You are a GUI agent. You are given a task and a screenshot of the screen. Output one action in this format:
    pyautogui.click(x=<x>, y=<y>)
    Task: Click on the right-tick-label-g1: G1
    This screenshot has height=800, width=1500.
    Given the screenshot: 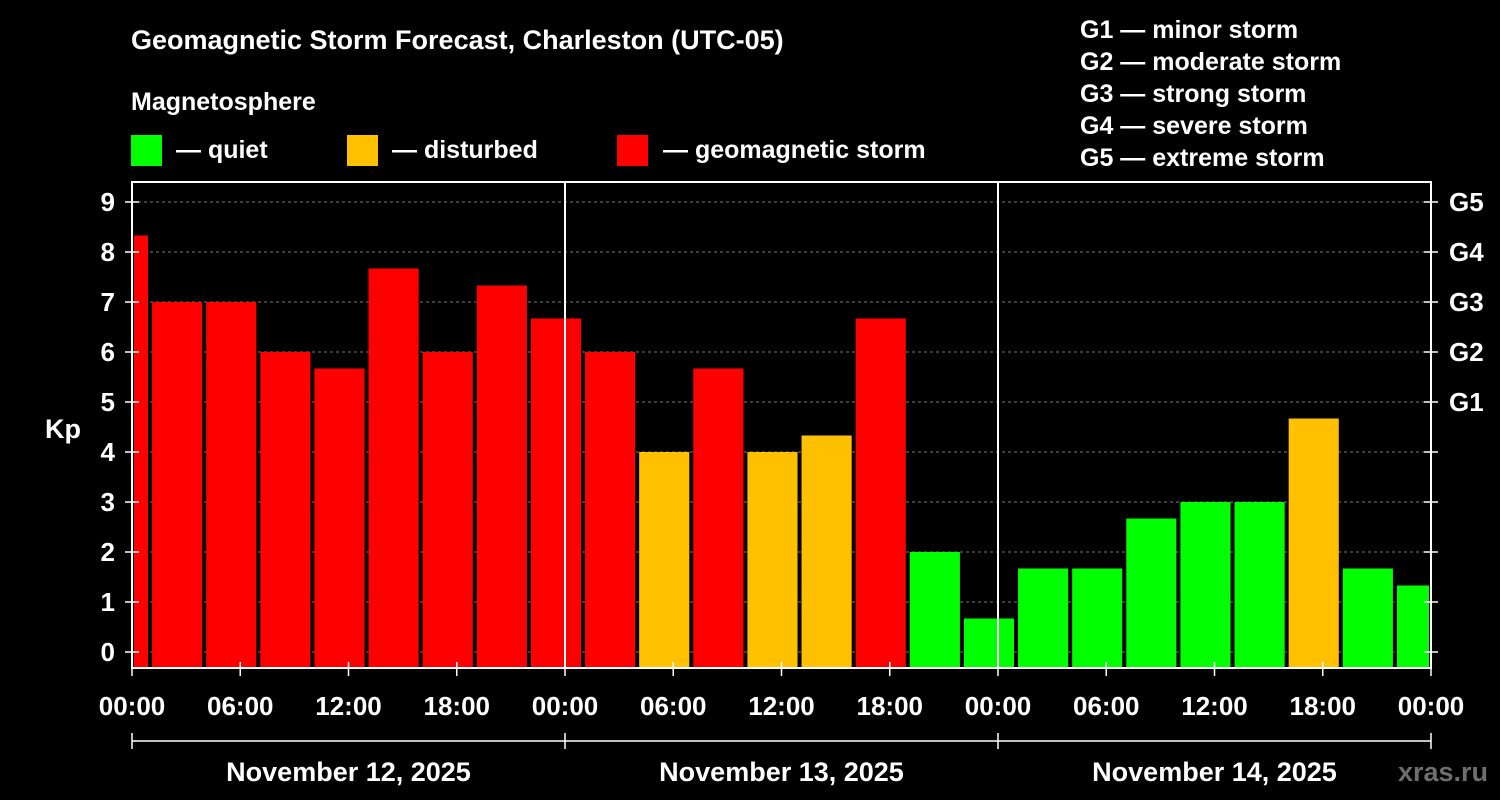 What is the action you would take?
    pyautogui.click(x=1466, y=402)
    